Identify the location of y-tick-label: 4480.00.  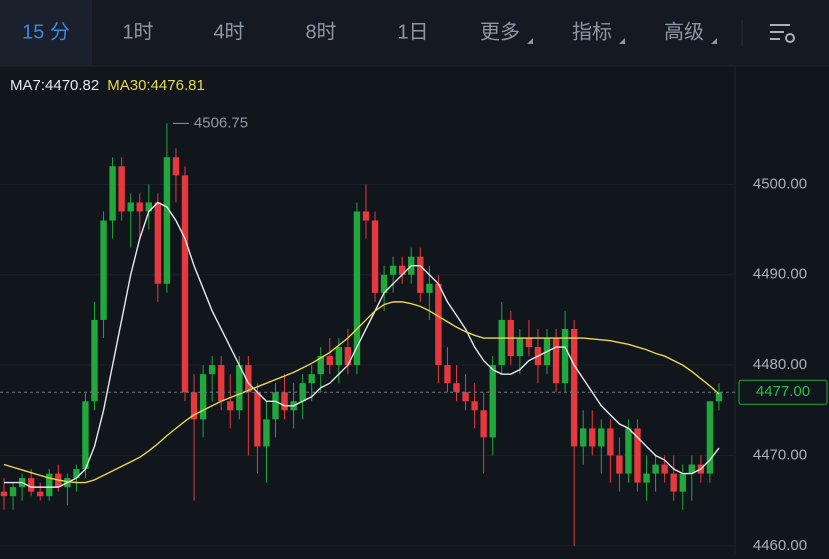
(780, 364).